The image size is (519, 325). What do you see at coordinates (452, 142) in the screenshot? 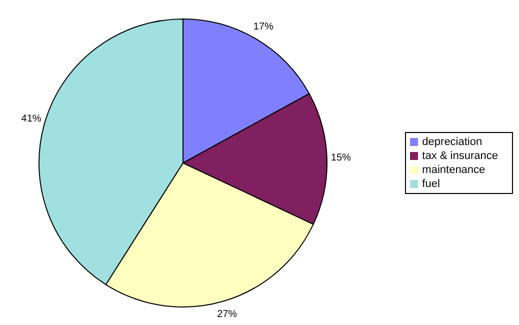
I see `legend-label: depreciation` at bounding box center [452, 142].